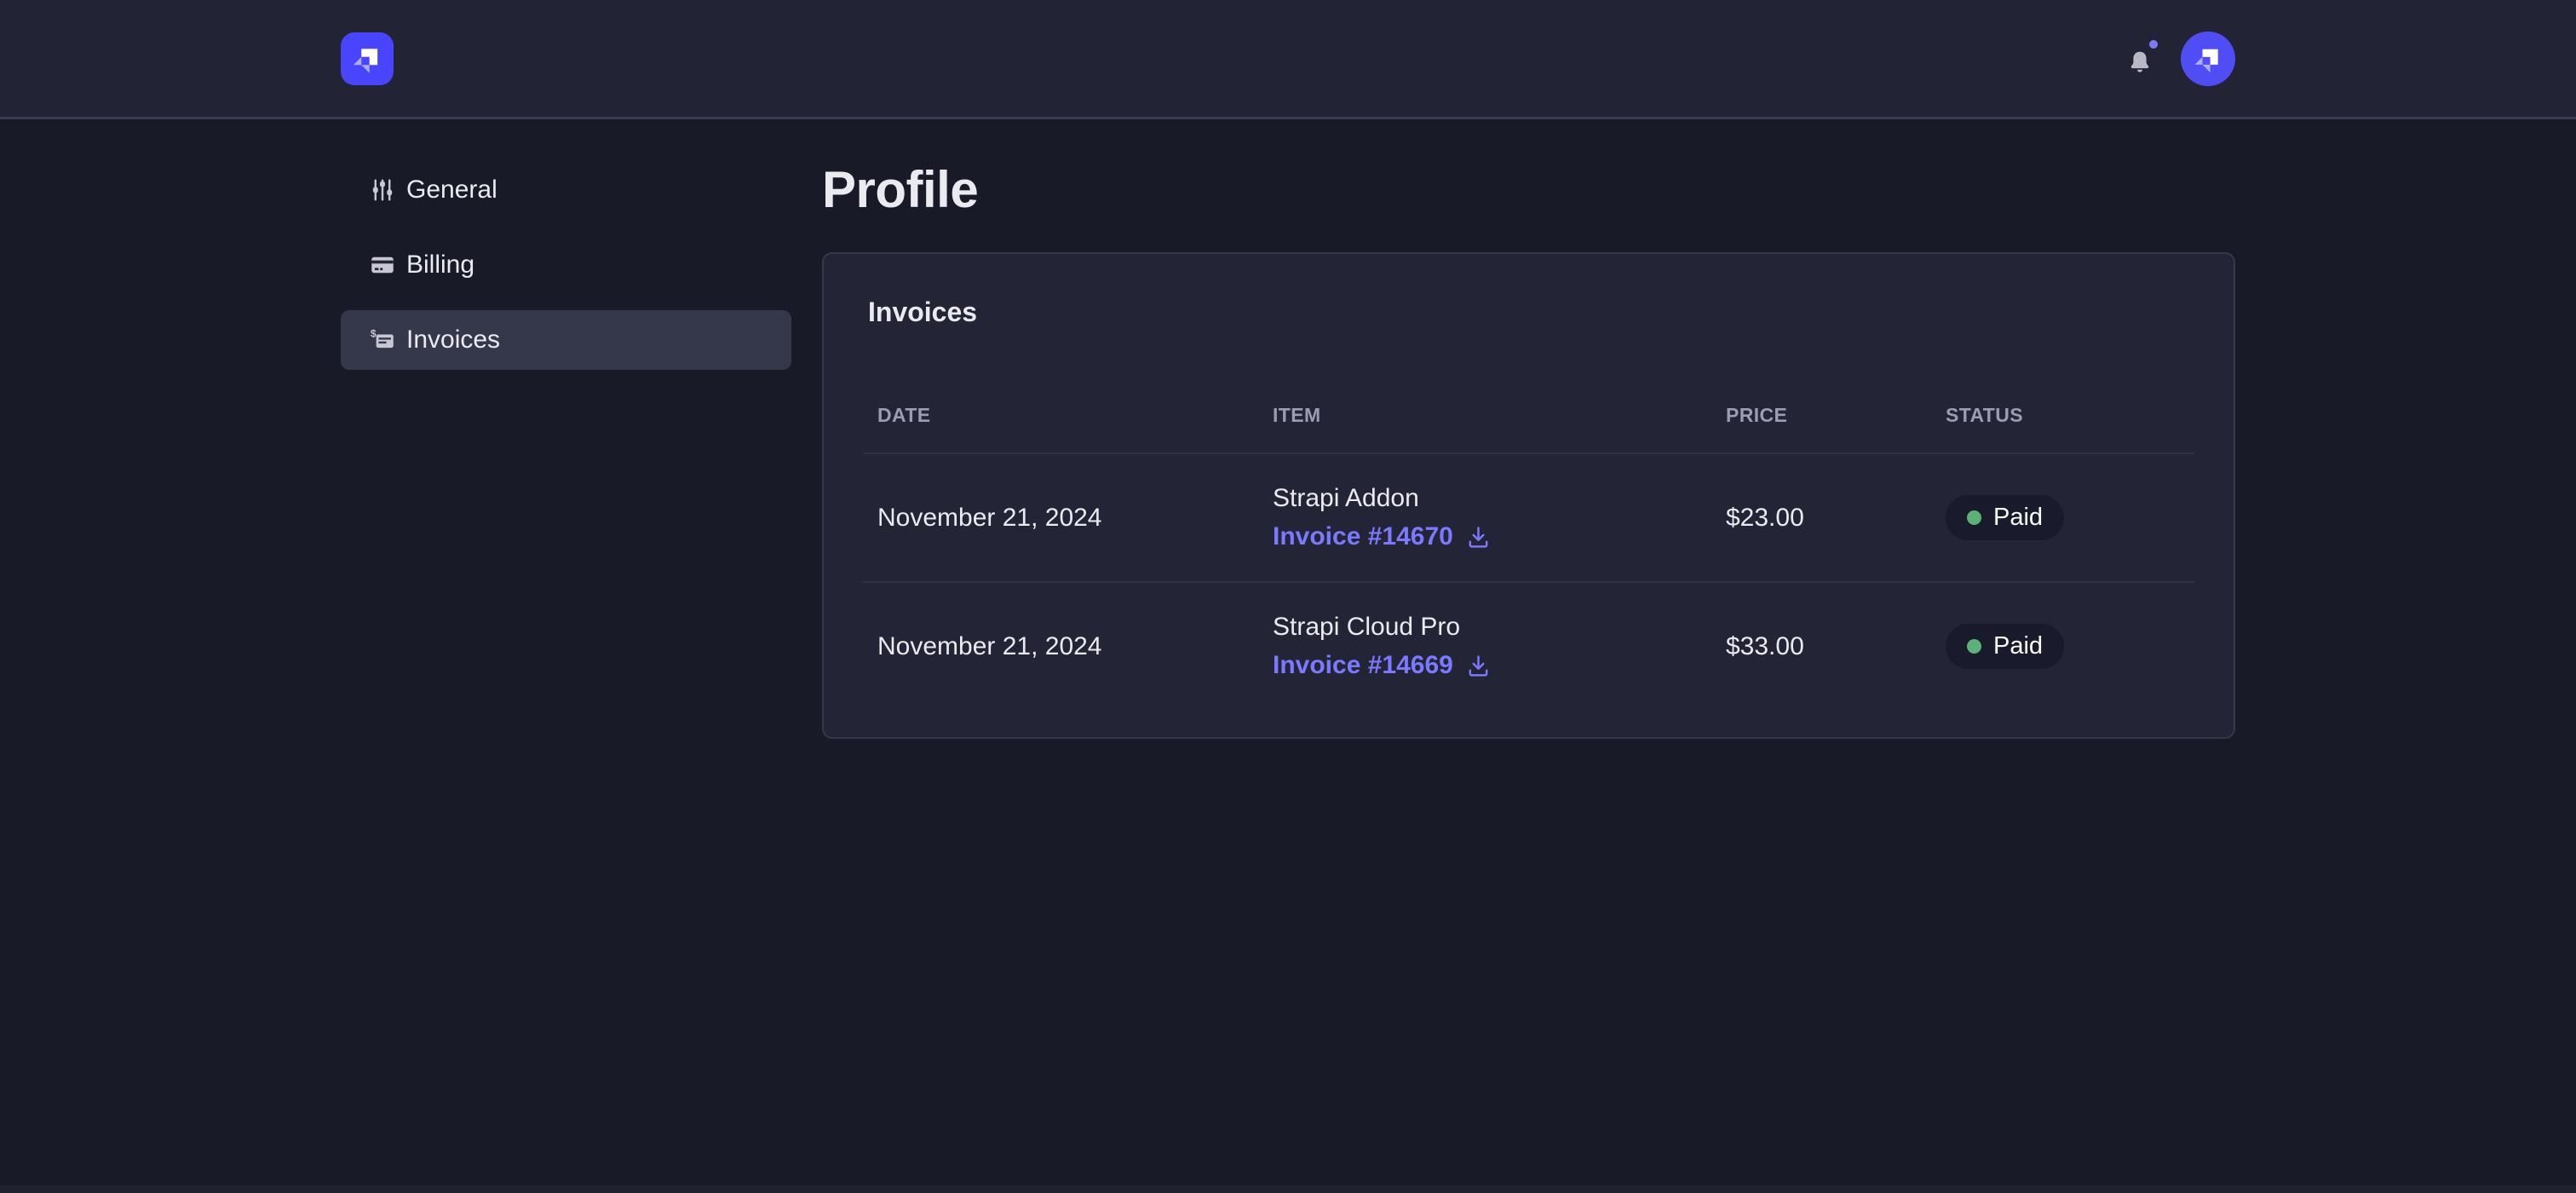 The width and height of the screenshot is (2576, 1193). What do you see at coordinates (382, 340) in the screenshot?
I see `invoice-icon: $` at bounding box center [382, 340].